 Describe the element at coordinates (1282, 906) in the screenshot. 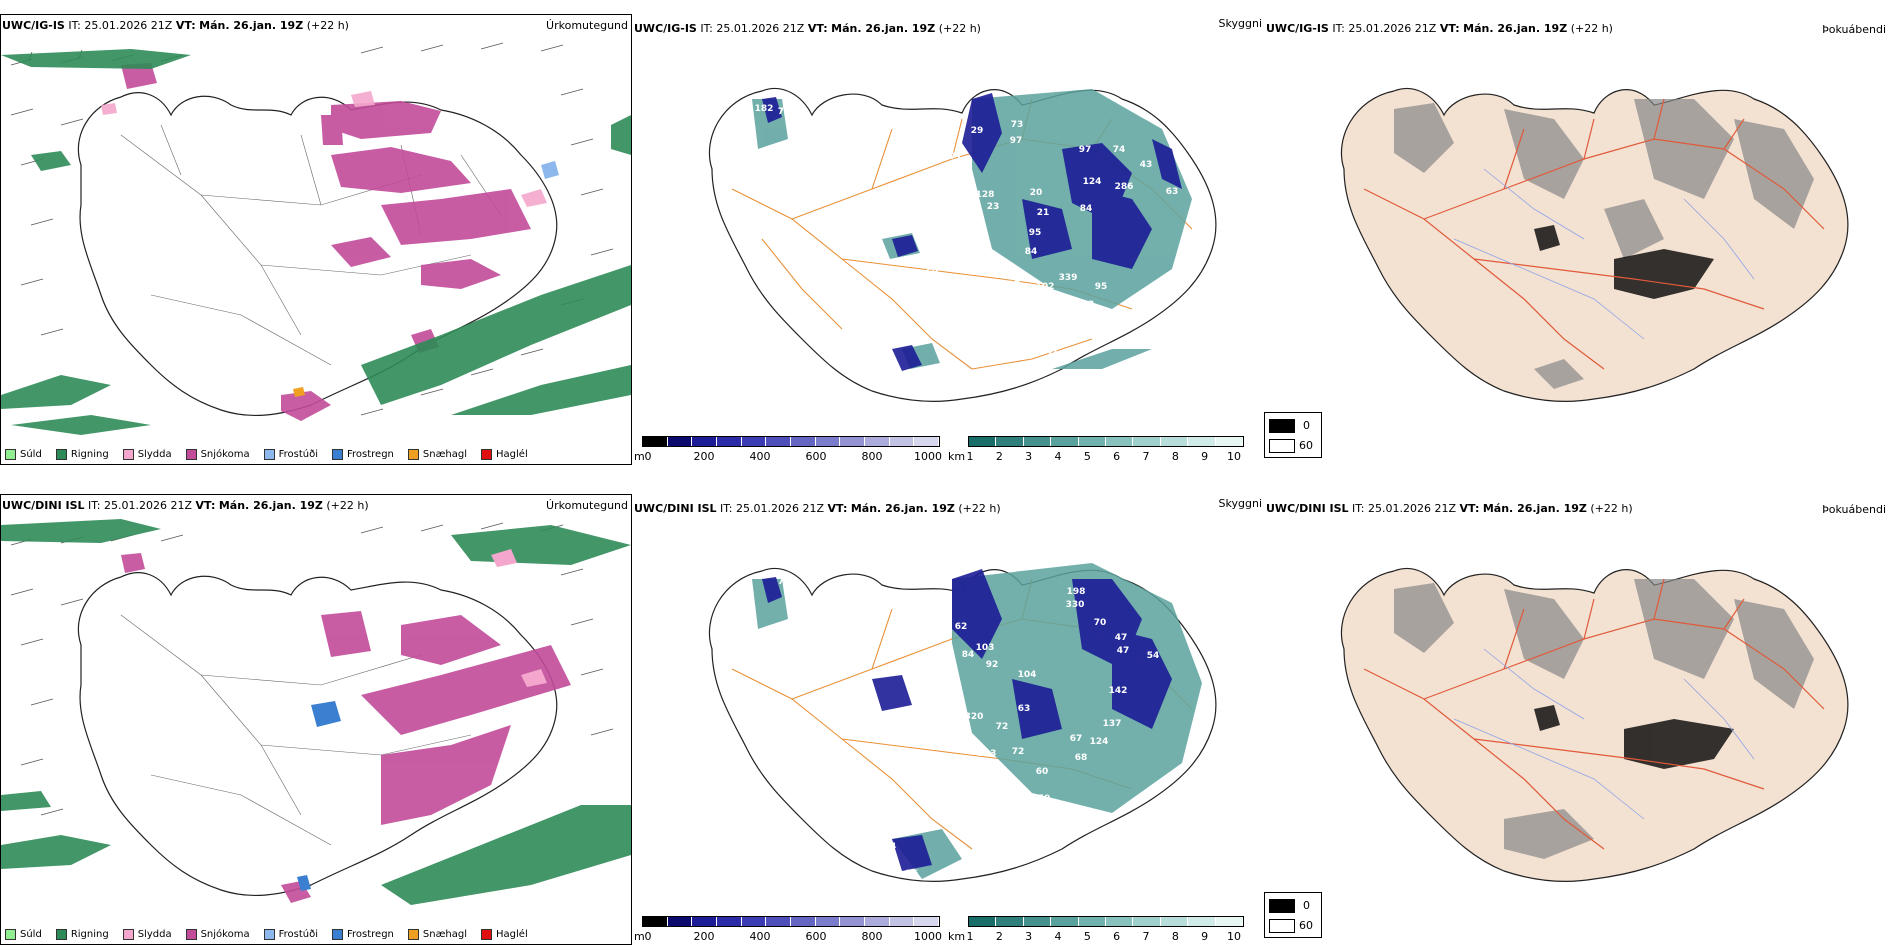

I see `fog-swatch-black` at that location.